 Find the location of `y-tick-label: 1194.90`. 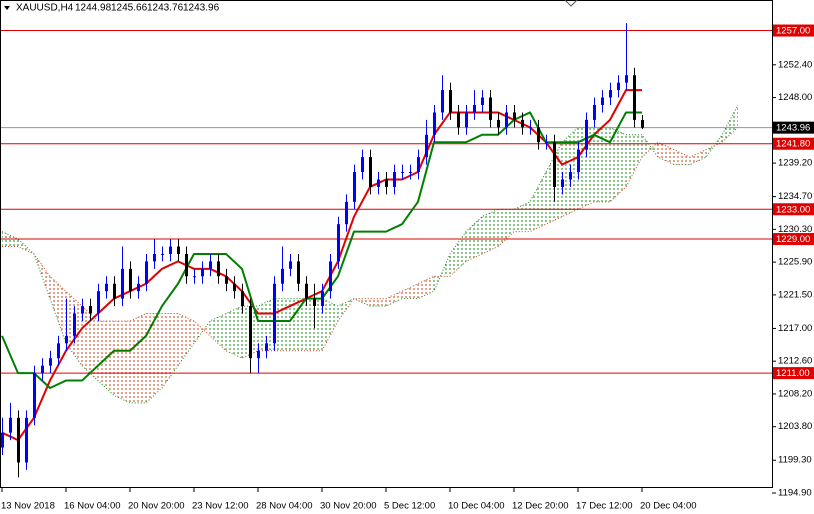

y-tick-label: 1194.90 is located at coordinates (795, 493).